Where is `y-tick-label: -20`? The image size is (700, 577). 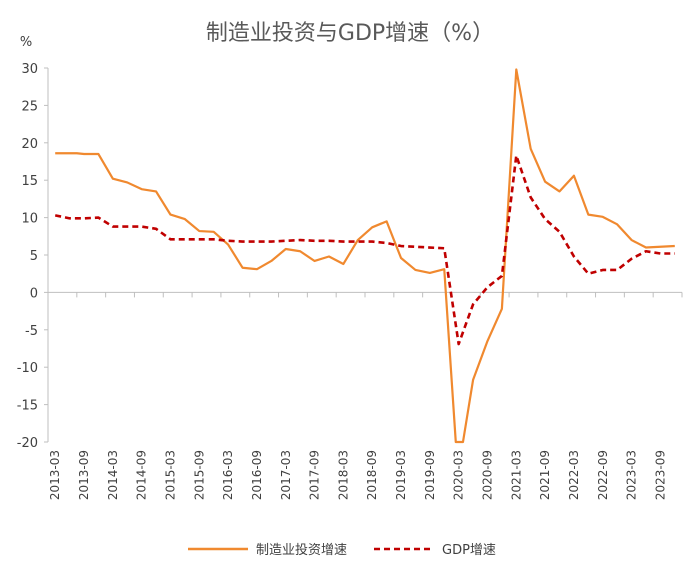
y-tick-label: -20 is located at coordinates (27, 443).